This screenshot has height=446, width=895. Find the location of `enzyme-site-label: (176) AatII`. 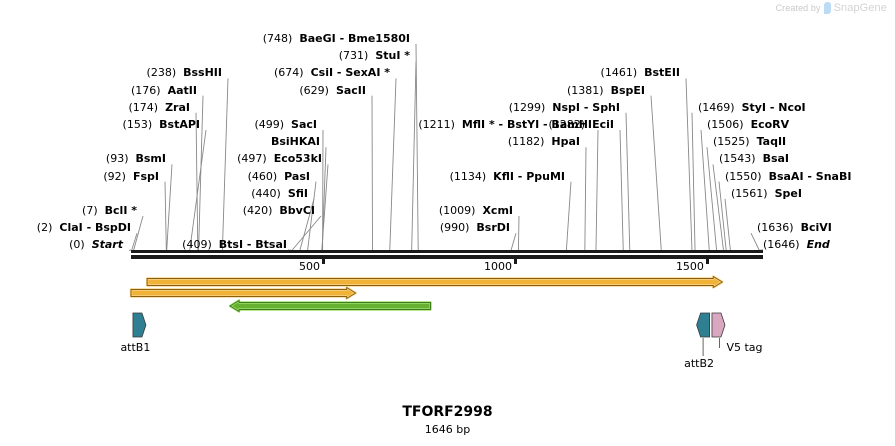

enzyme-site-label: (176) AatII is located at coordinates (164, 90).